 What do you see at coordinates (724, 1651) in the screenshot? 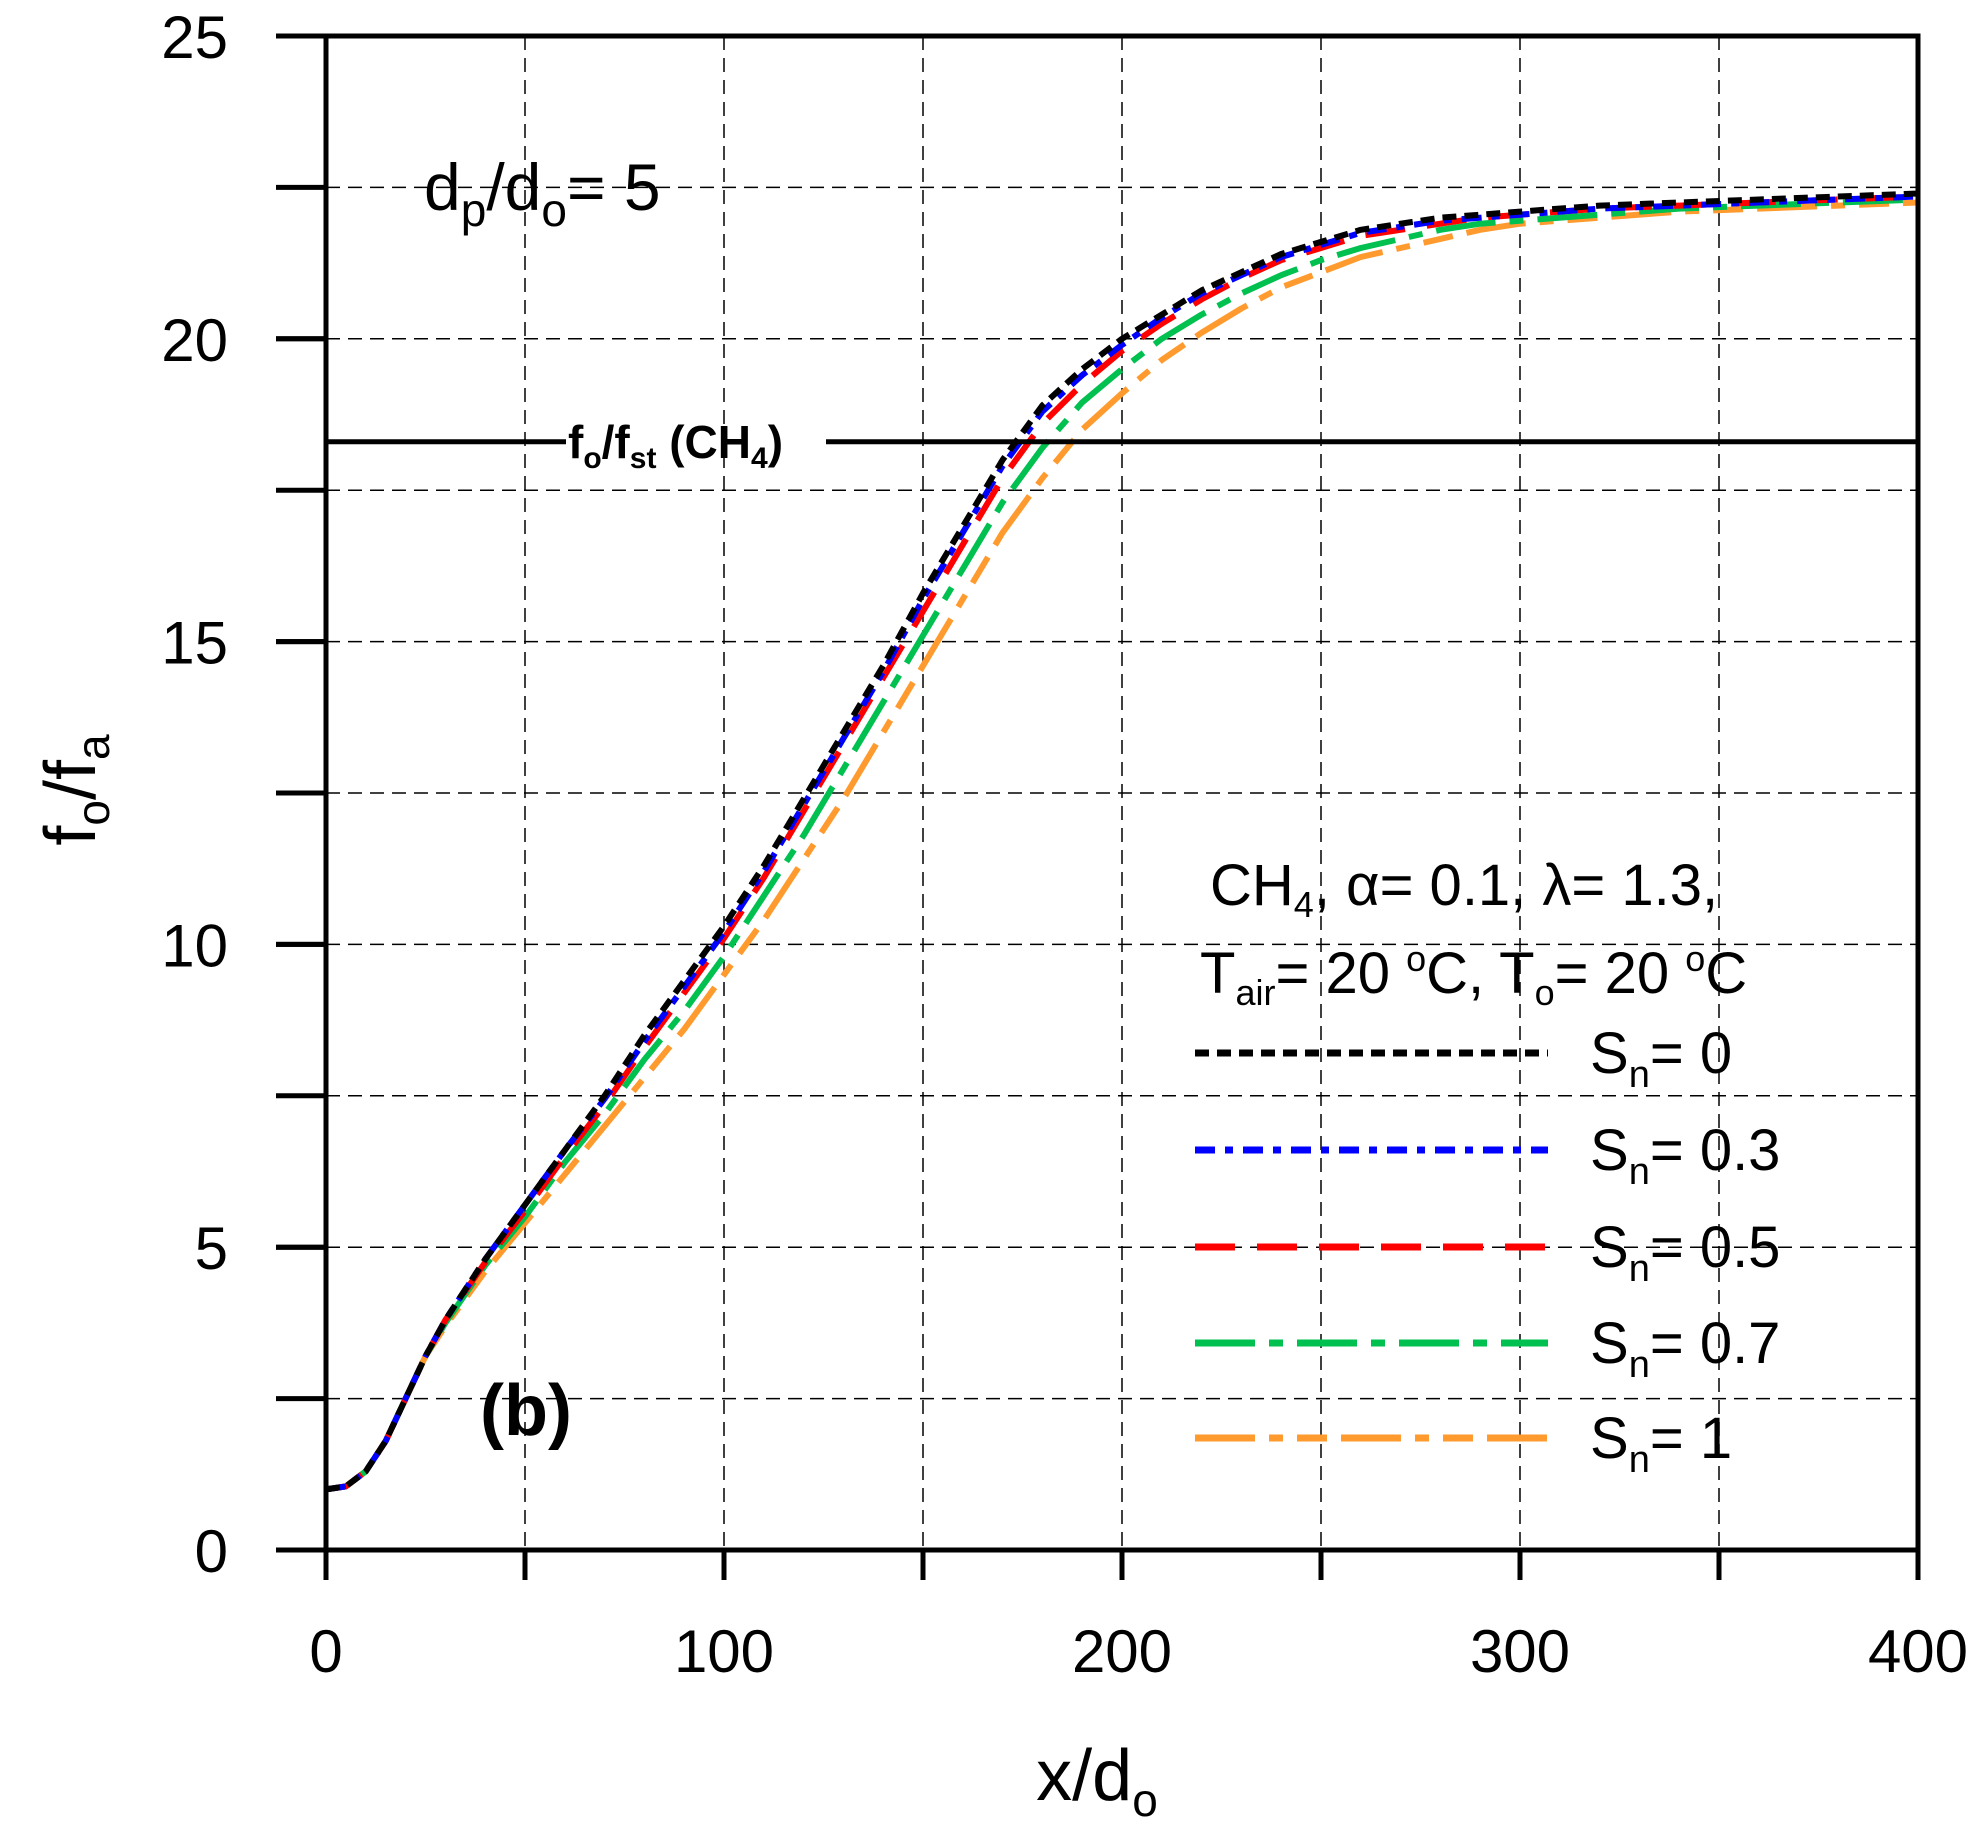
I see `x-tick-label: 100` at bounding box center [724, 1651].